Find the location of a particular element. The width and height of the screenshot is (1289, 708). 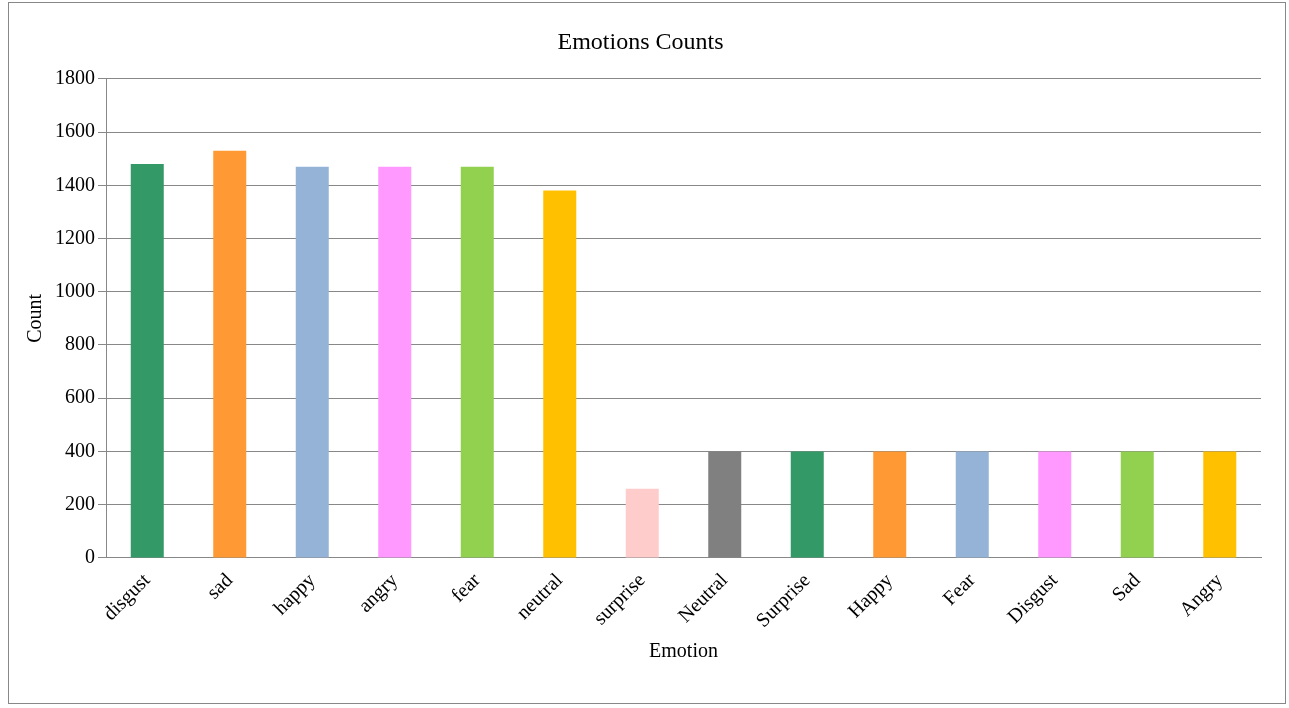

y-tick-label: 1400 is located at coordinates (75, 183).